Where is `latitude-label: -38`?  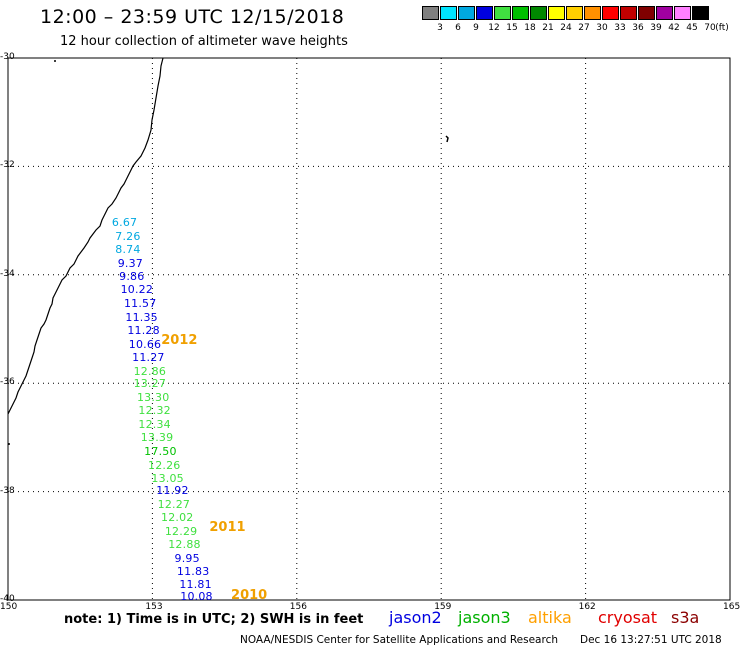
latitude-label: -38 is located at coordinates (7, 490).